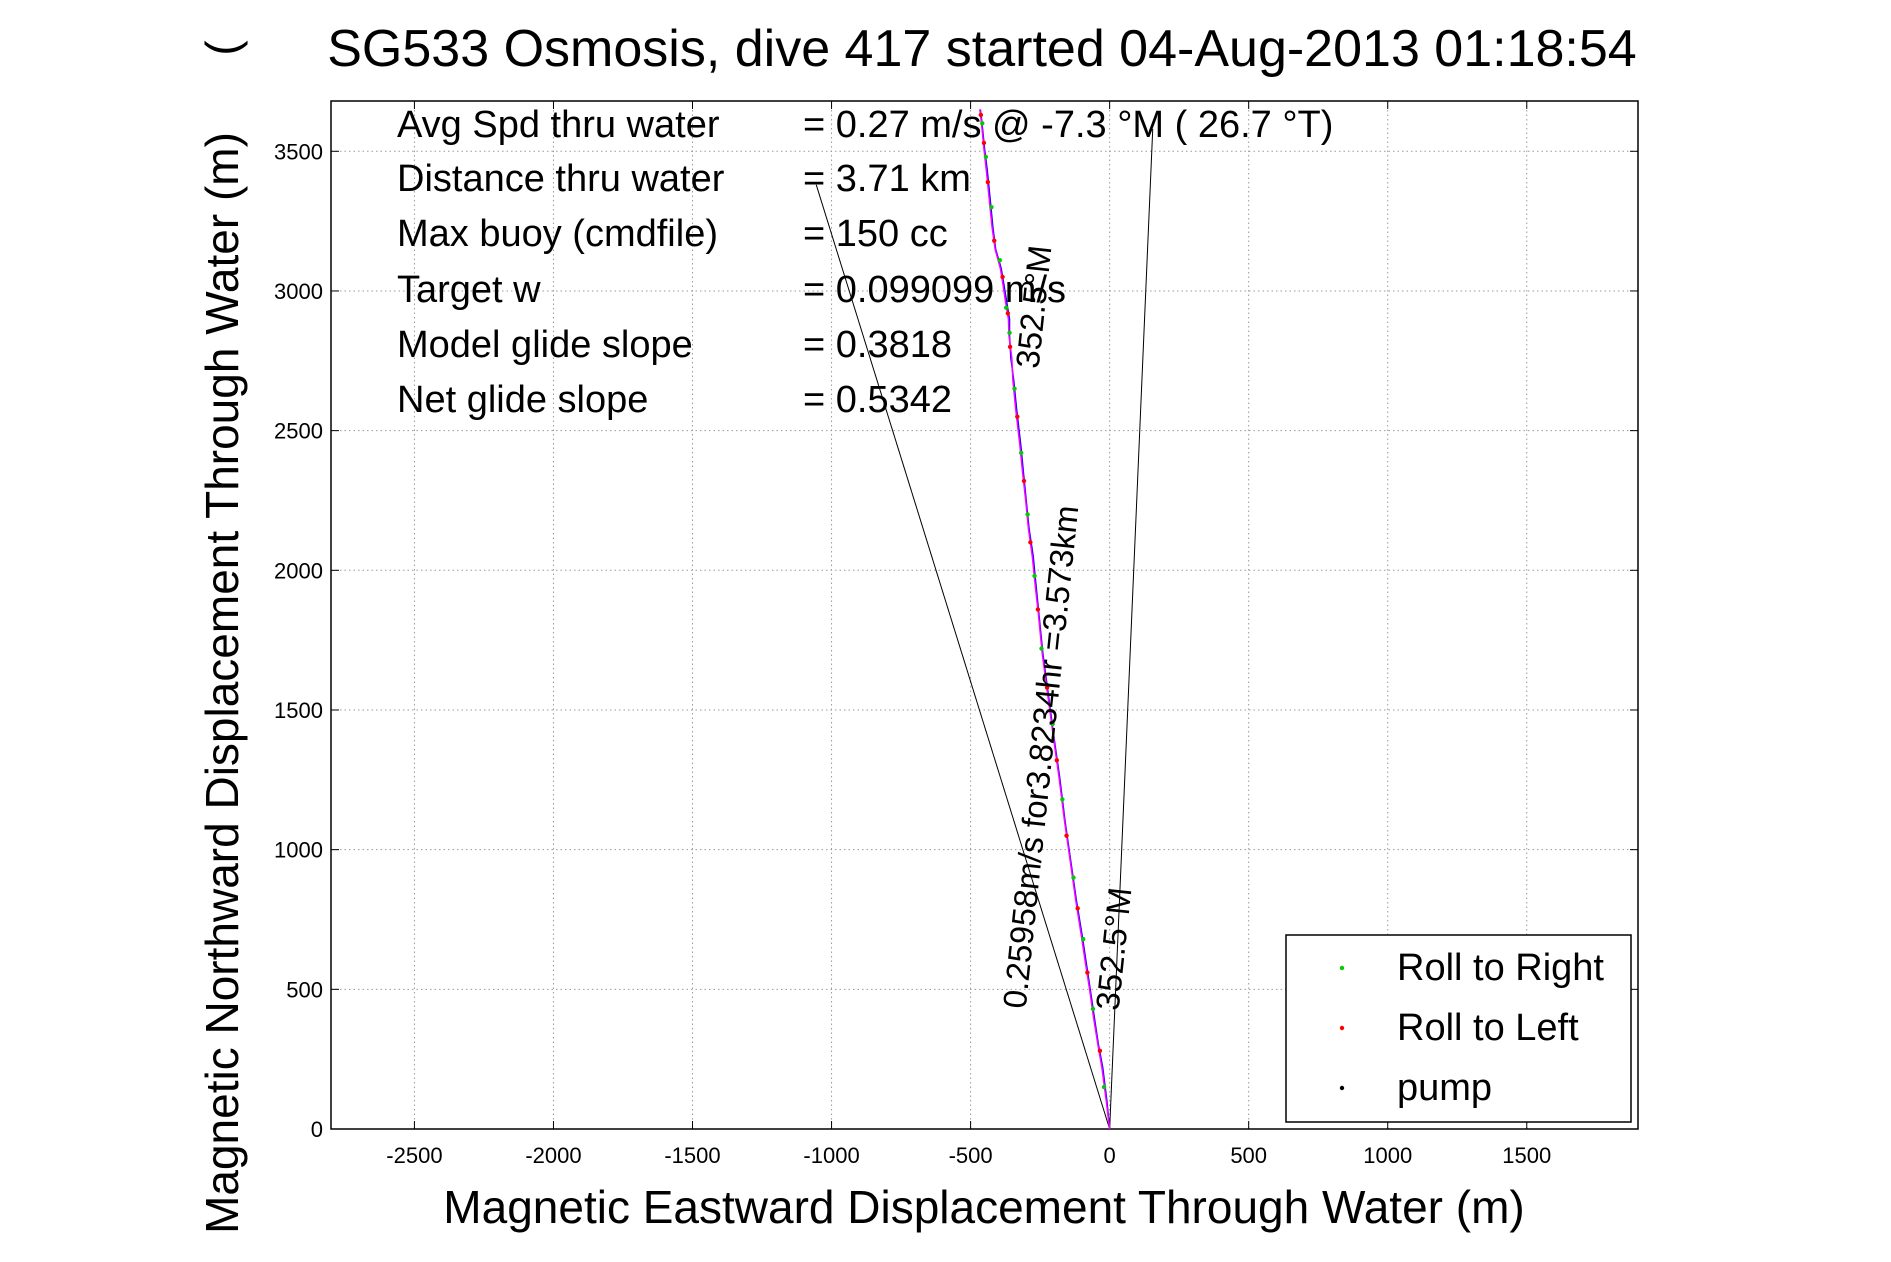 This screenshot has height=1262, width=1891. Describe the element at coordinates (1488, 1028) in the screenshot. I see `legend-label-roll-left: Roll to Left` at that location.